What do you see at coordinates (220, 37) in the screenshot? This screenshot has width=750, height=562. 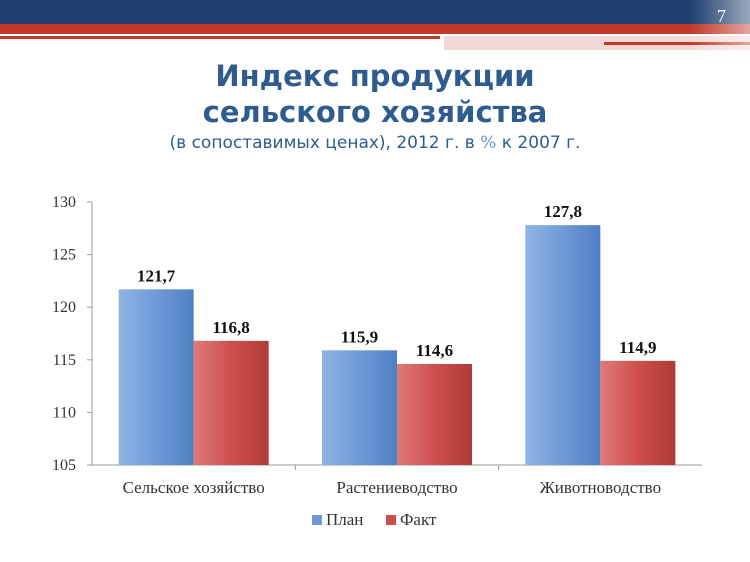 I see `header-line-left` at bounding box center [220, 37].